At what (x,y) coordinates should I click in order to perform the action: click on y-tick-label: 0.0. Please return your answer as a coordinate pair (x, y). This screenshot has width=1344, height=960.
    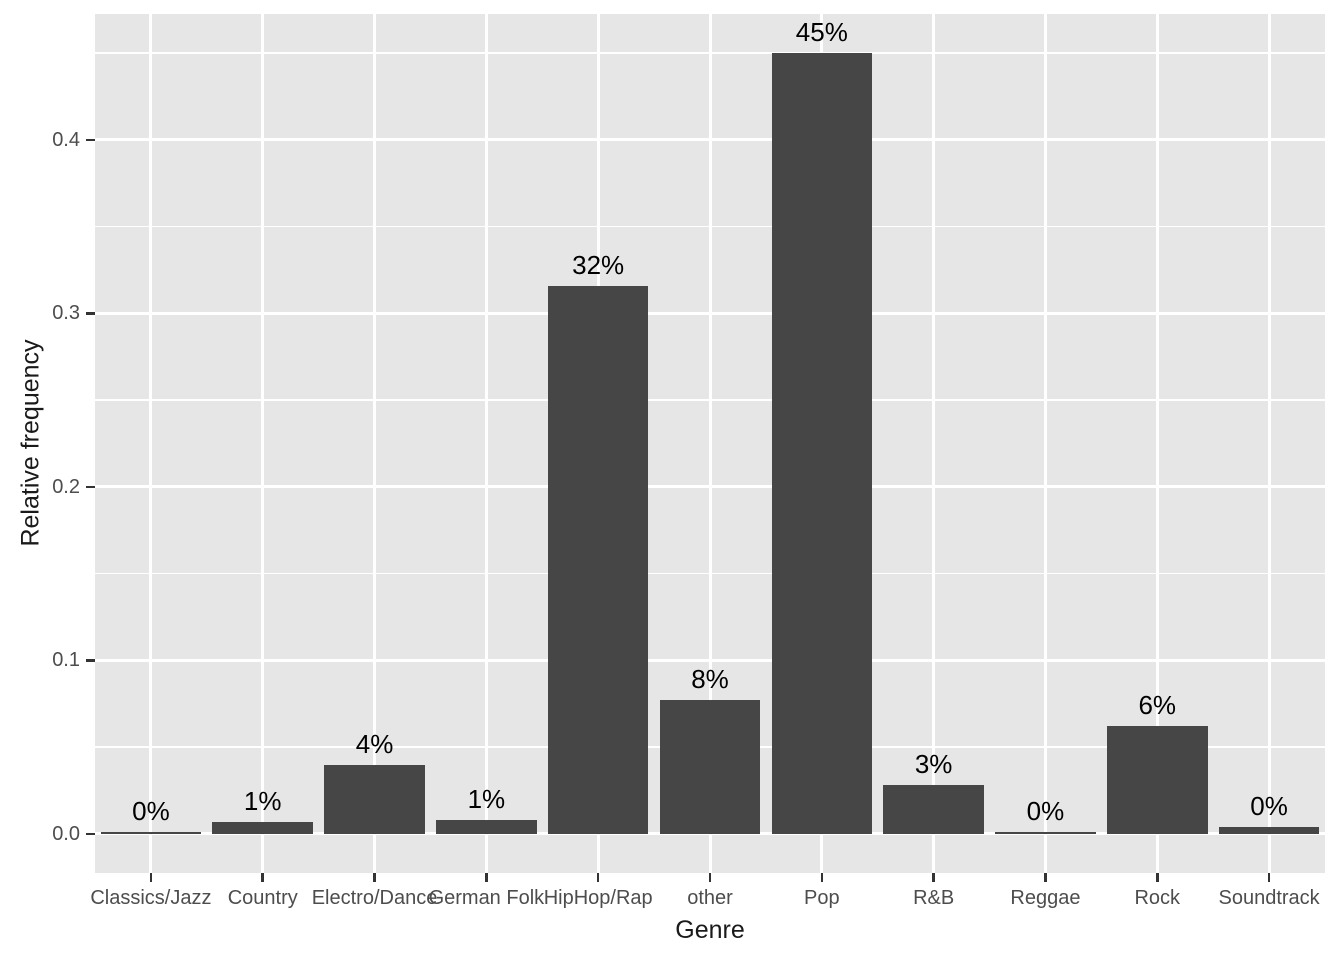
    Looking at the image, I should click on (66, 833).